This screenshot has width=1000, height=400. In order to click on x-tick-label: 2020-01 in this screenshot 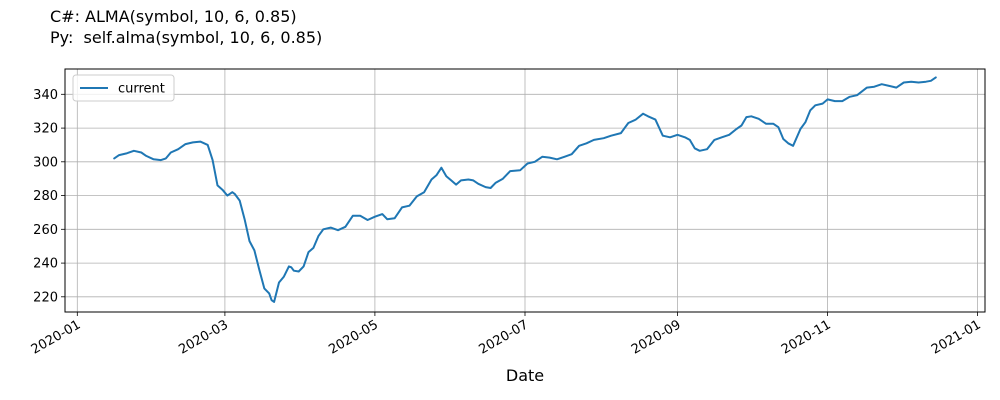, I will do `click(56, 337)`.